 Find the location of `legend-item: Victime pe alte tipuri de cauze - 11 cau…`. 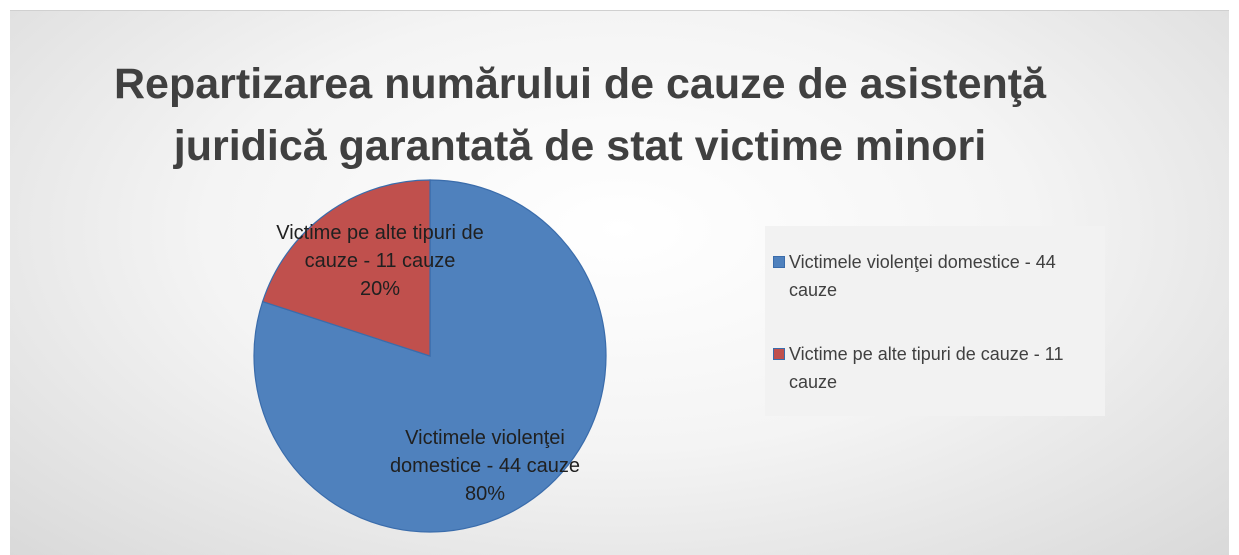

legend-item: Victime pe alte tipuri de cauze - 11 cau… is located at coordinates (935, 368).